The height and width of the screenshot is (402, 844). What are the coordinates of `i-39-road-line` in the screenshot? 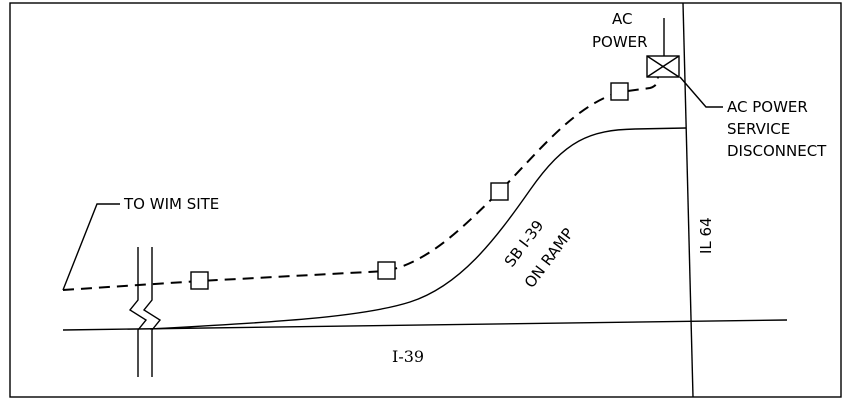 It's located at (425, 325).